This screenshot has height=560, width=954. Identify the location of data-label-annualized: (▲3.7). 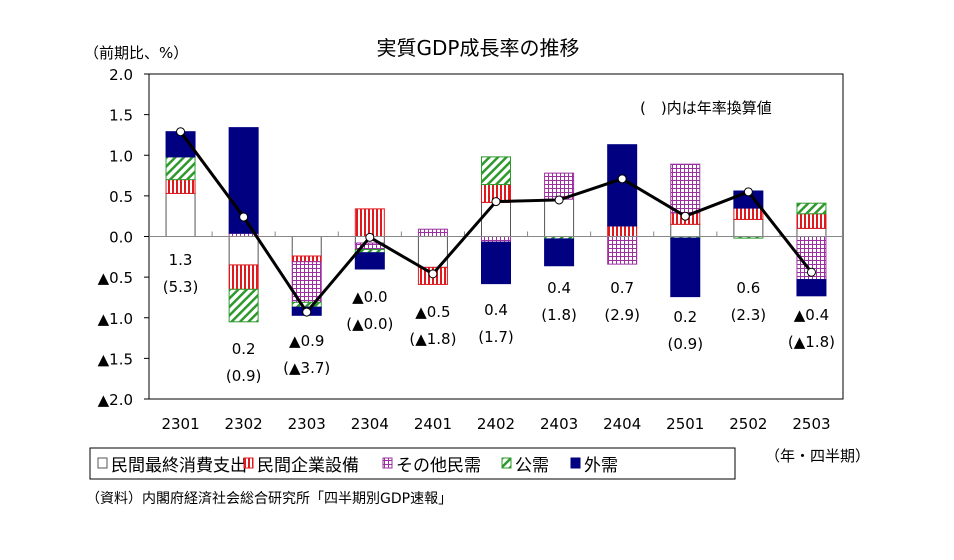
(306, 368).